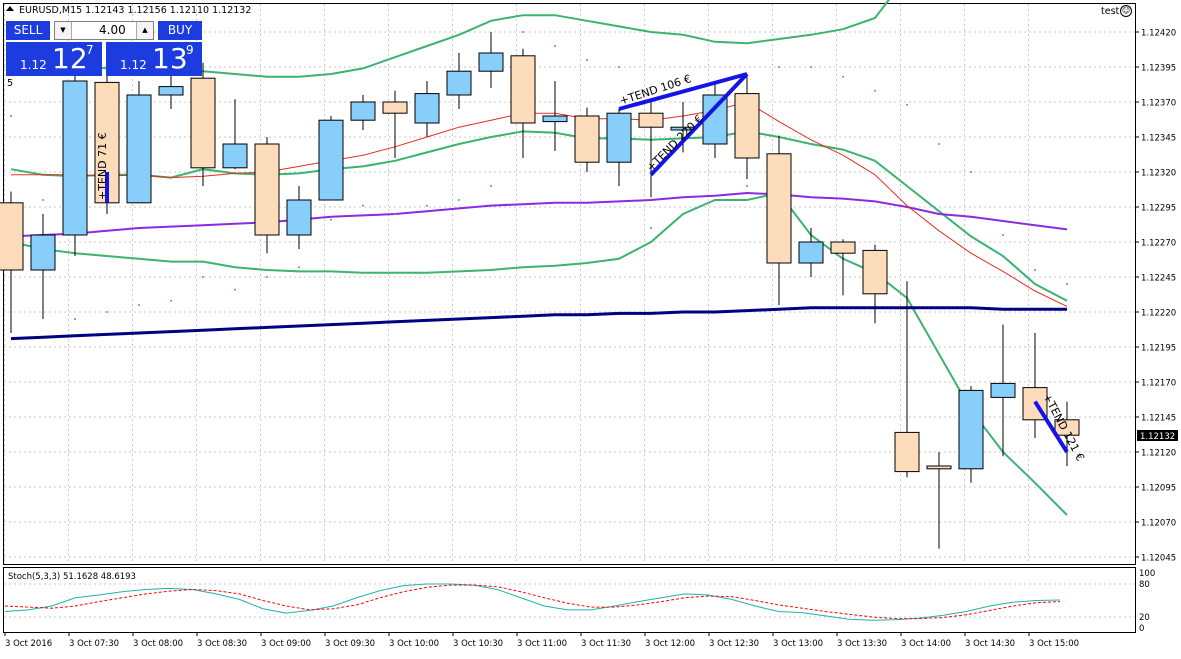 This screenshot has width=1181, height=659. I want to click on time-tick-label: 3 Oct 08:30, so click(222, 644).